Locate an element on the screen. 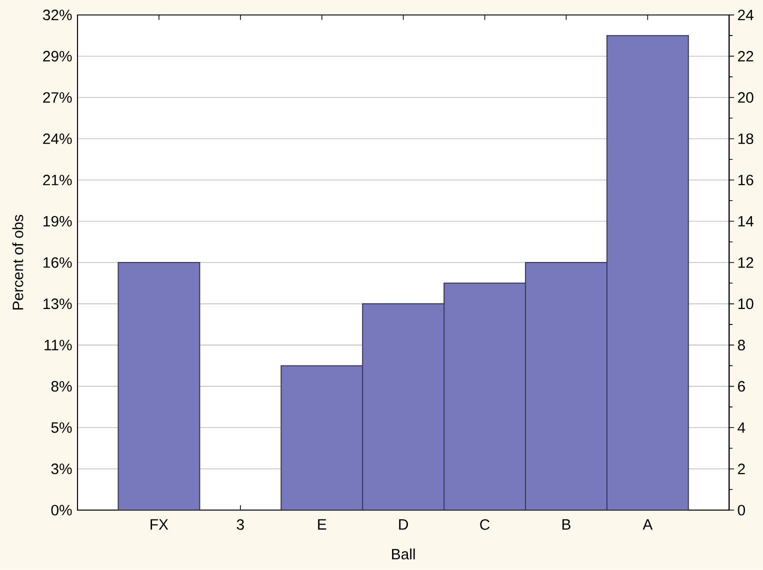 This screenshot has height=570, width=763. y-tick-label: 32% is located at coordinates (57, 15).